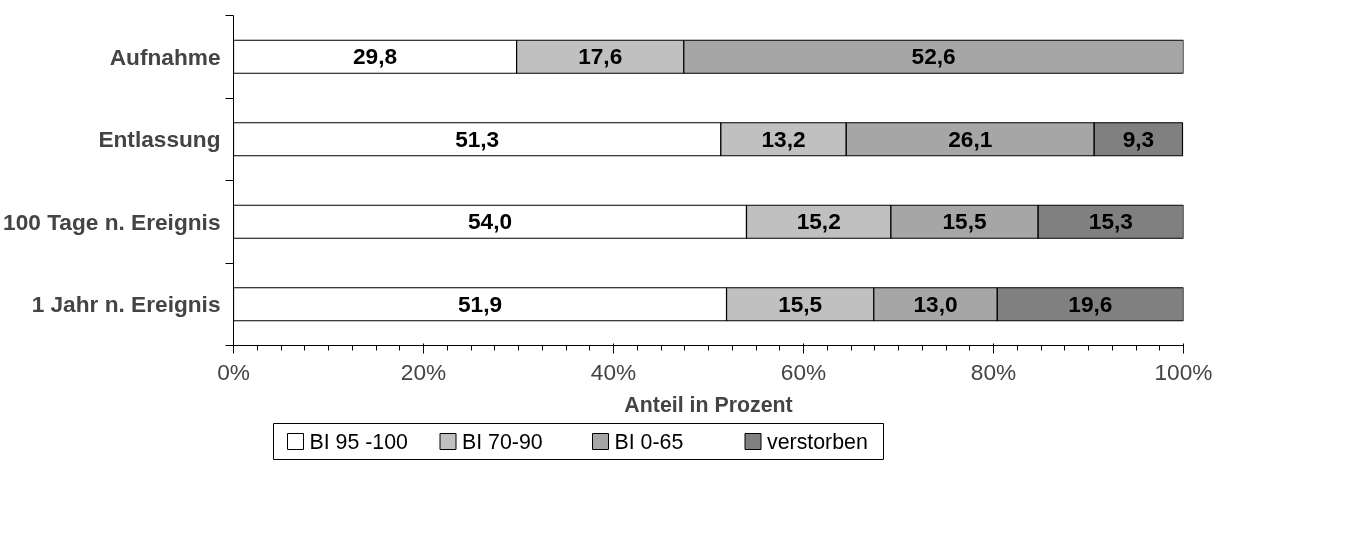 Image resolution: width=1372 pixels, height=558 pixels. Describe the element at coordinates (375, 56) in the screenshot. I see `data-label: 29,8` at that location.